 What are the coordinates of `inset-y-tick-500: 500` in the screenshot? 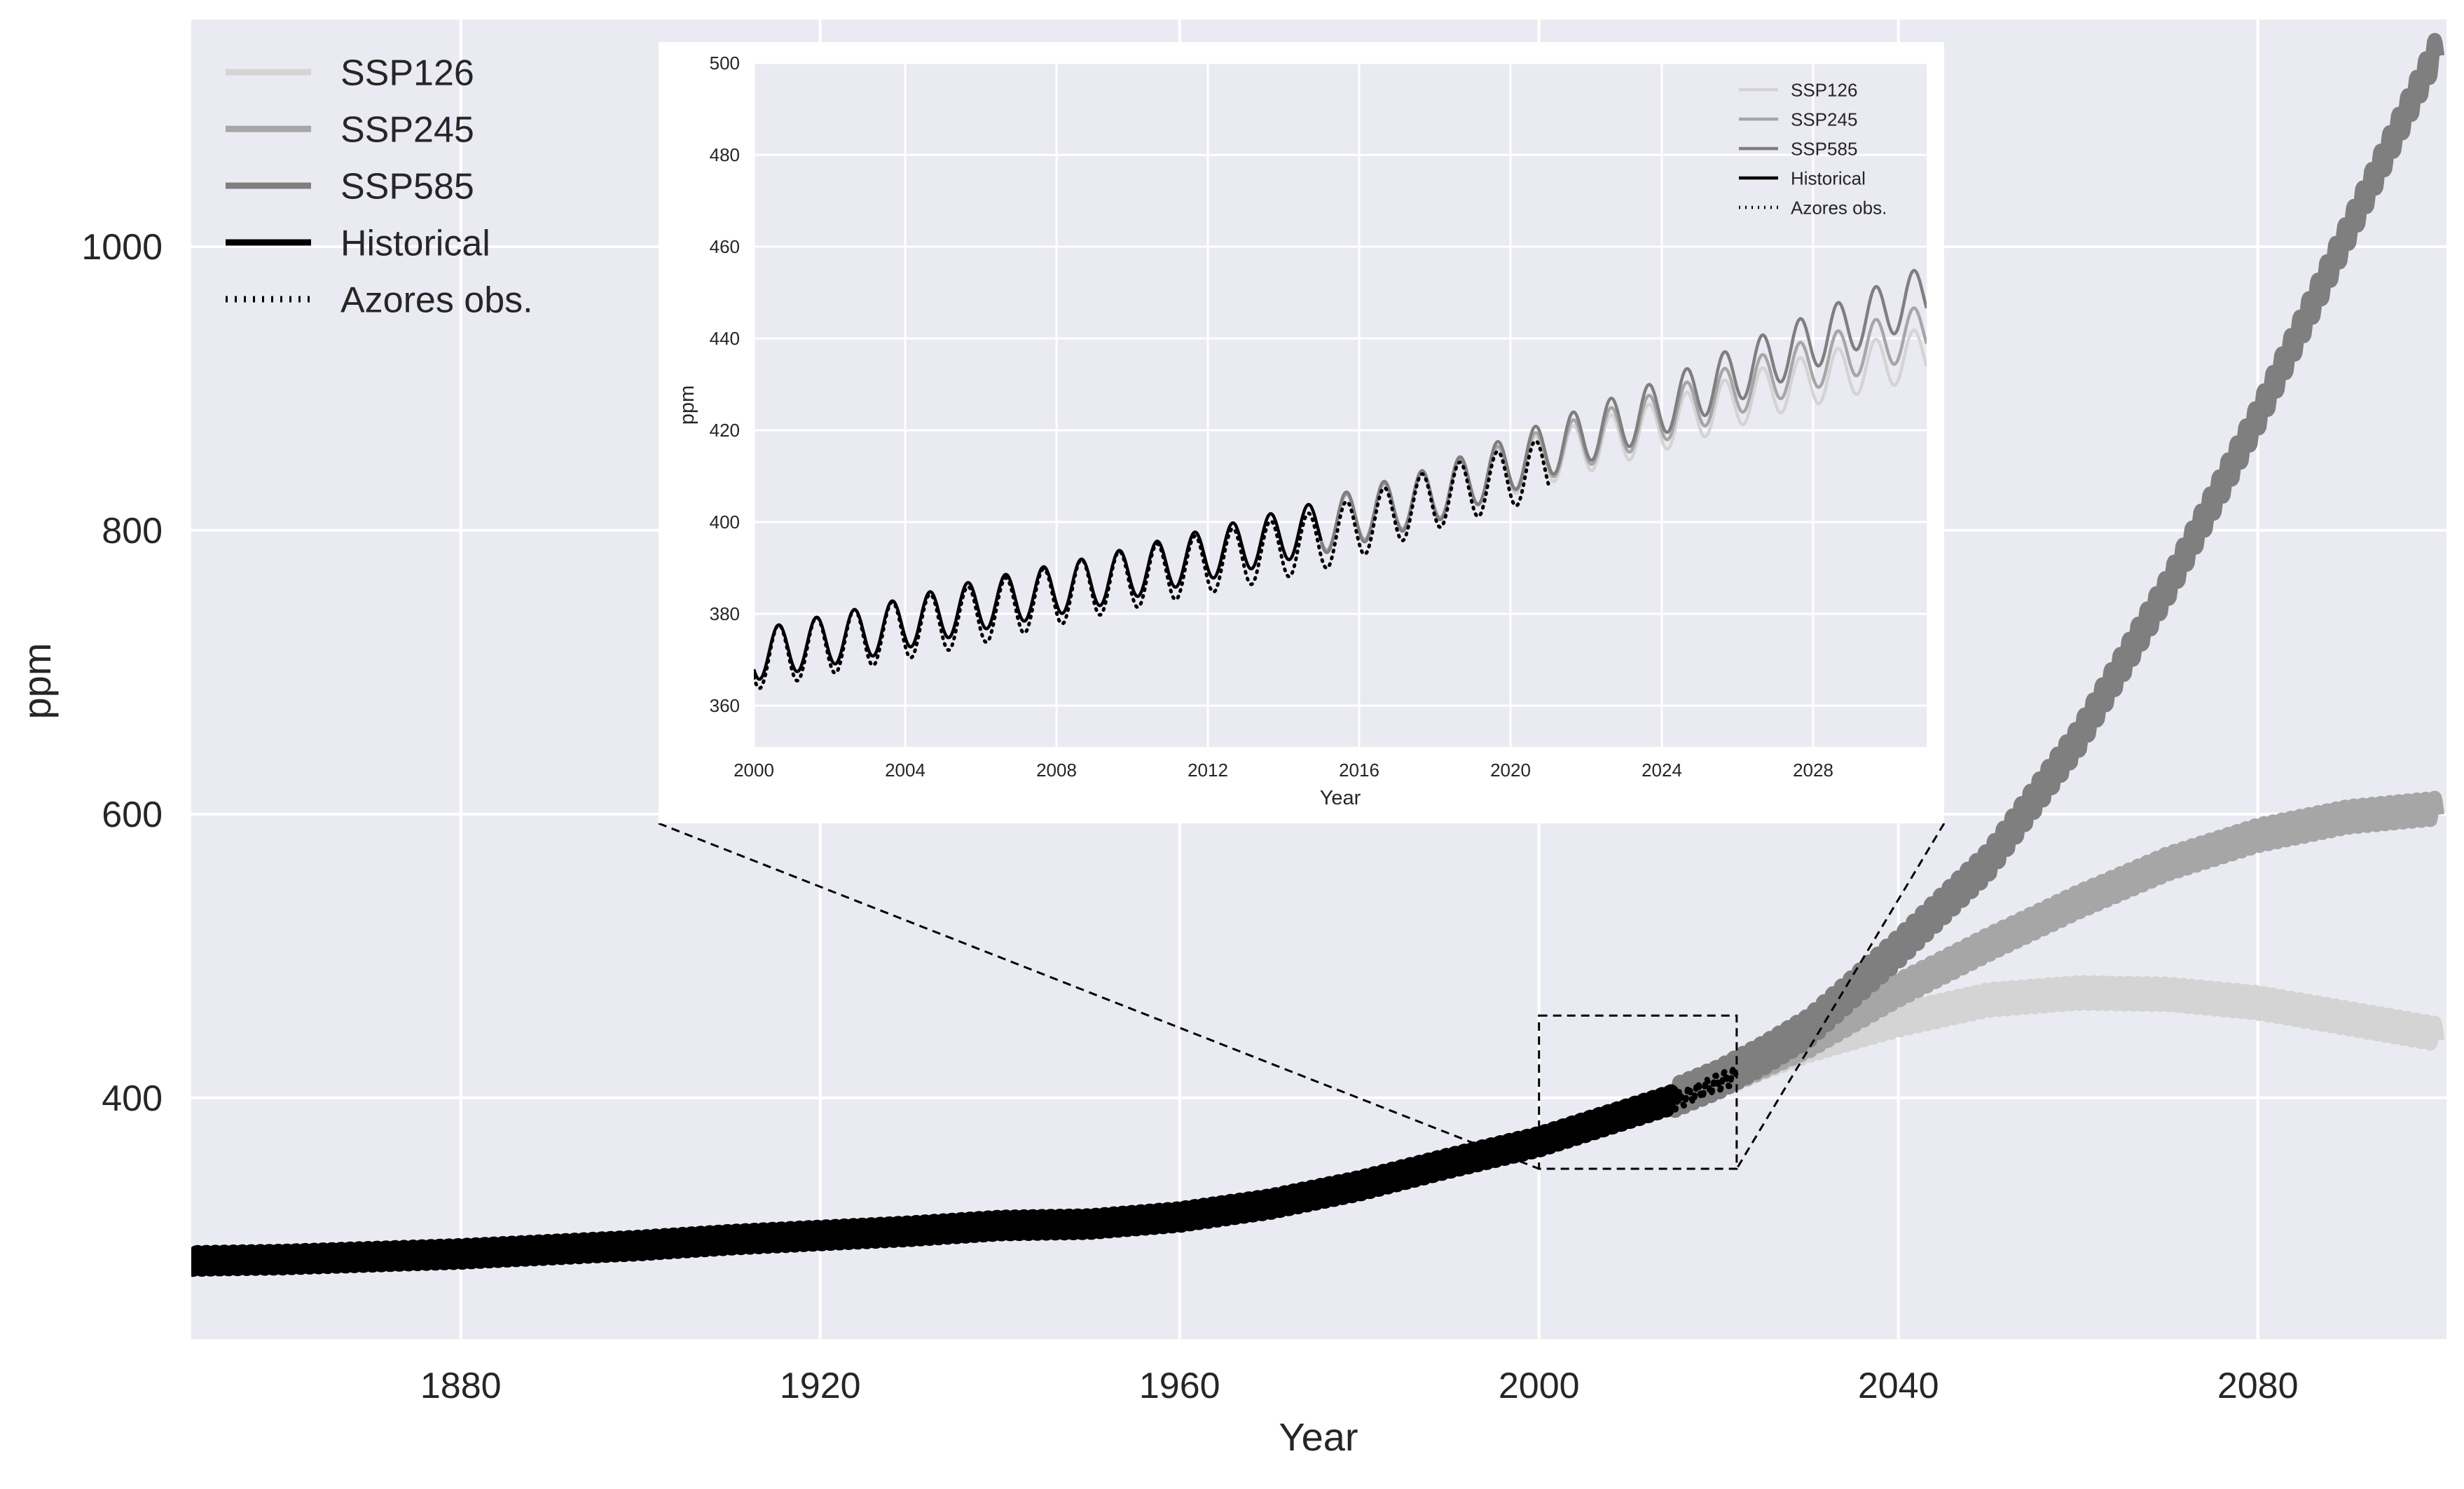 It's located at (725, 63).